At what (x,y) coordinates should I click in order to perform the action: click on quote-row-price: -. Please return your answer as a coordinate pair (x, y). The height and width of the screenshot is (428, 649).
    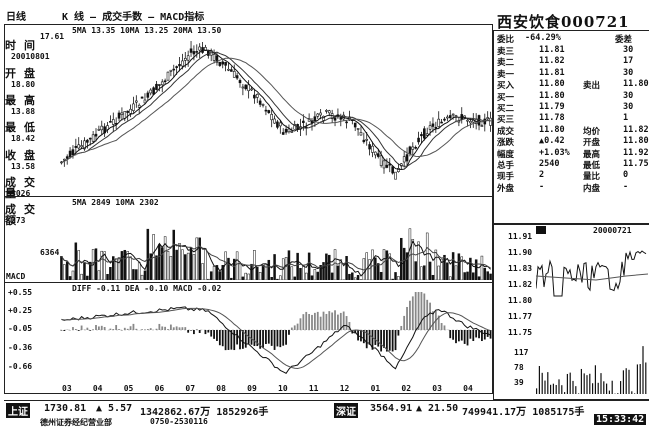
    Looking at the image, I should click on (541, 187).